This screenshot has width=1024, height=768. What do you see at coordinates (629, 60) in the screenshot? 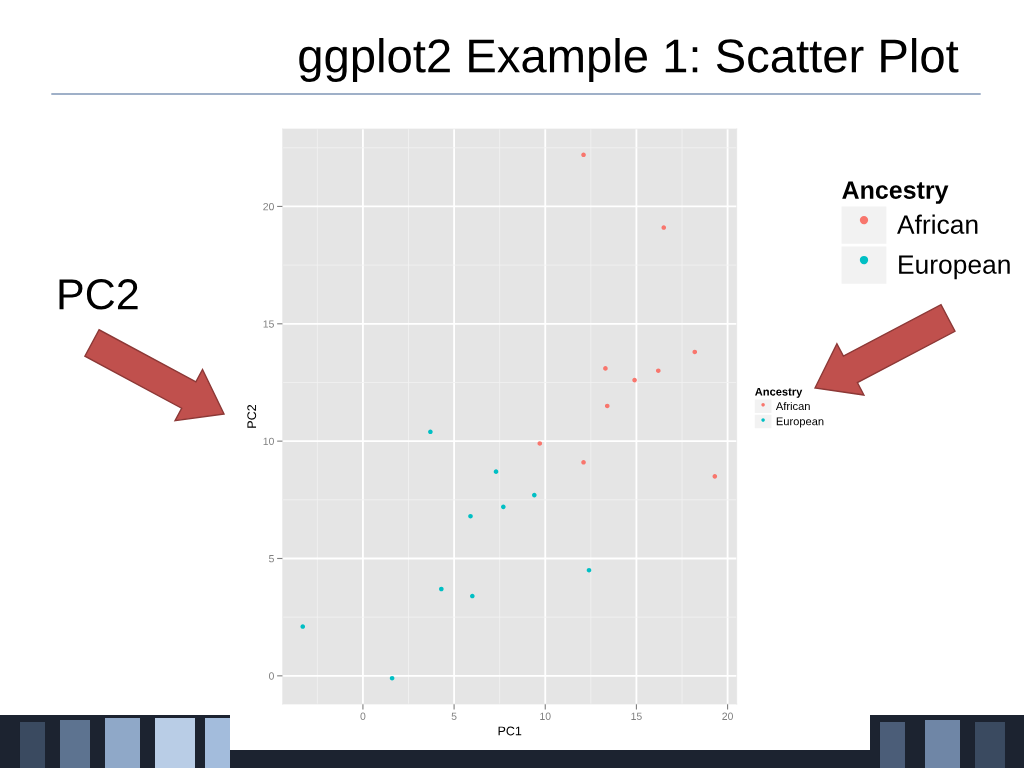
I see `chart-title: ggplot2 Example 1: Scatter Plot` at bounding box center [629, 60].